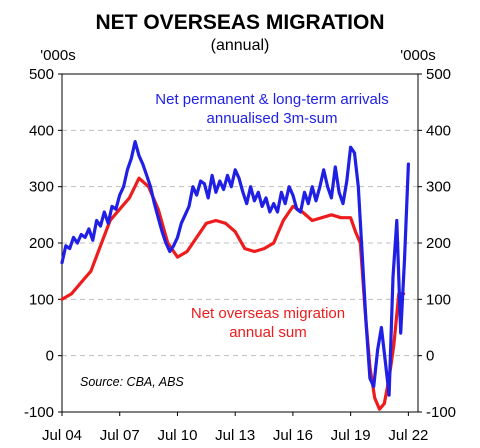 The height and width of the screenshot is (448, 480). What do you see at coordinates (41, 187) in the screenshot?
I see `y-tick-label-left: 300` at bounding box center [41, 187].